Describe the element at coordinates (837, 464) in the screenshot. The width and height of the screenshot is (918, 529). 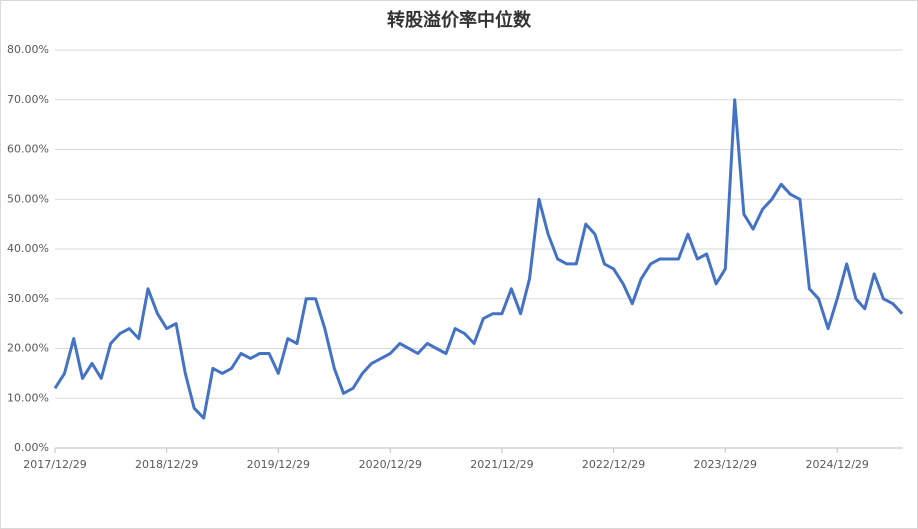
I see `x-tick-label: 2024/12/29` at that location.